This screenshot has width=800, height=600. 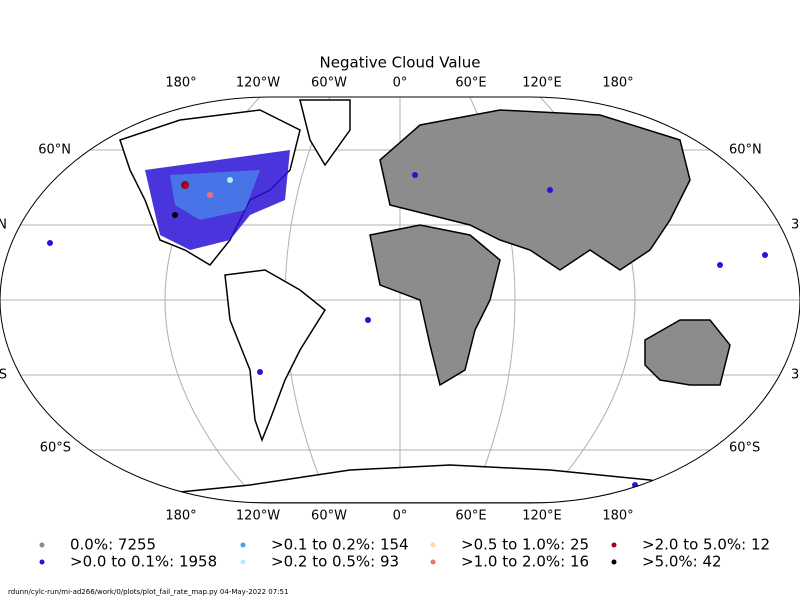 I want to click on legend-label: >0.5 to 1.0%: 25, so click(x=525, y=545).